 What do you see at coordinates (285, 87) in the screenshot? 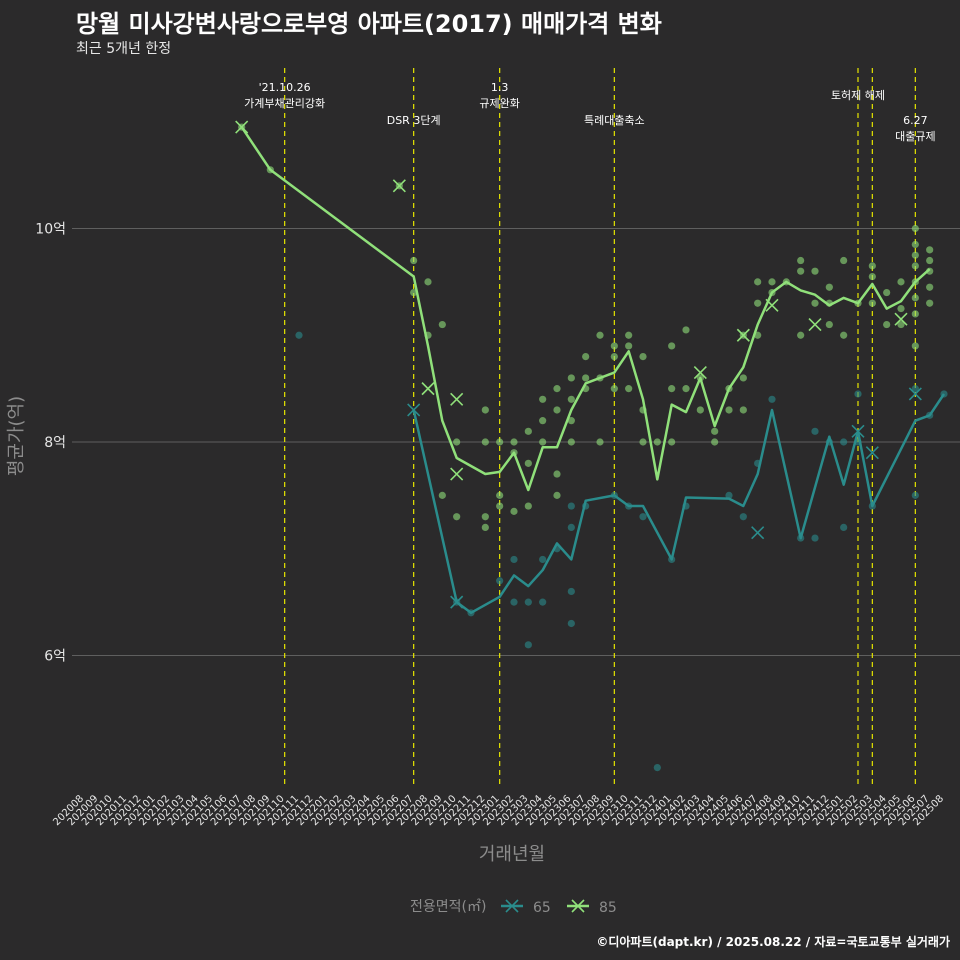
I see `event-label: '21.10.26` at bounding box center [285, 87].